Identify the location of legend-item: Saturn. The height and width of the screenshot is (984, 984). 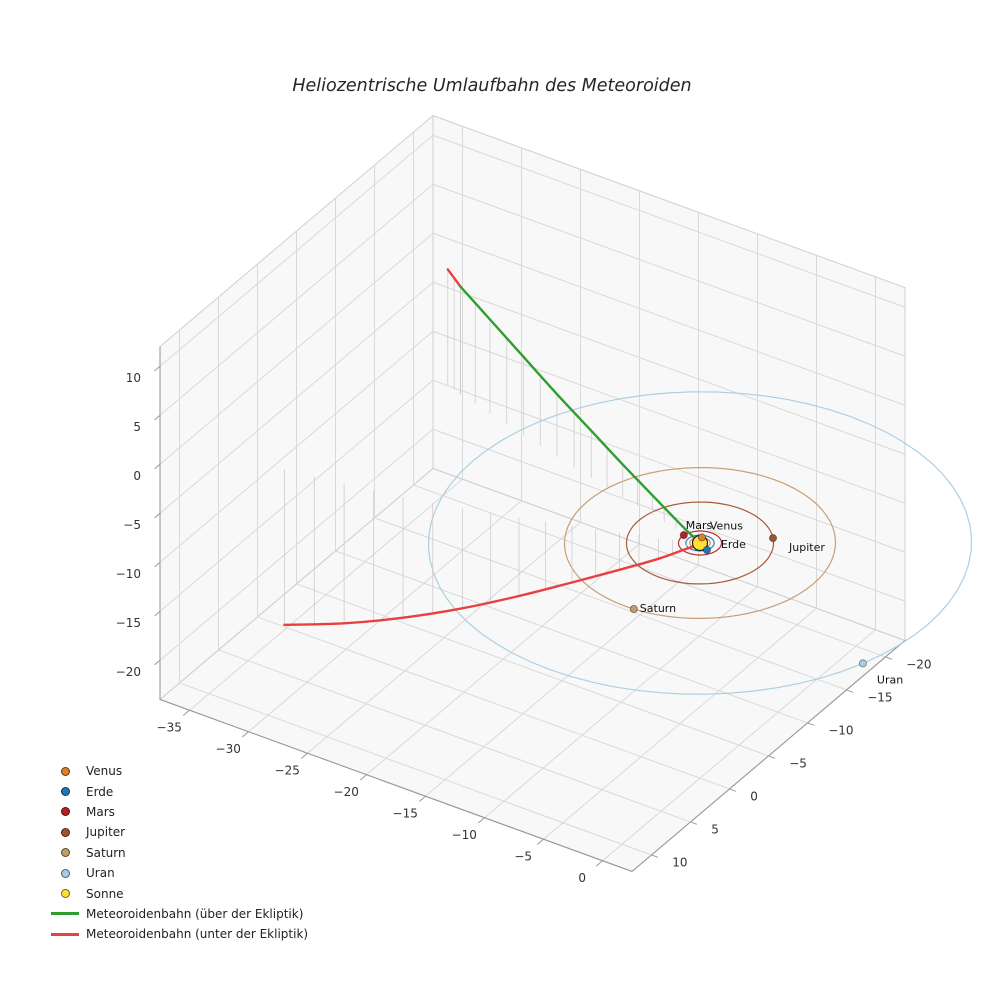
(179, 853).